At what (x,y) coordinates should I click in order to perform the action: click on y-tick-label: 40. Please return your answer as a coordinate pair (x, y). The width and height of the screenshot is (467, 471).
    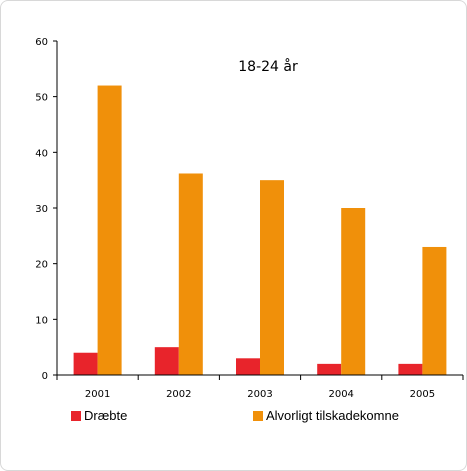
    Looking at the image, I should click on (41, 153).